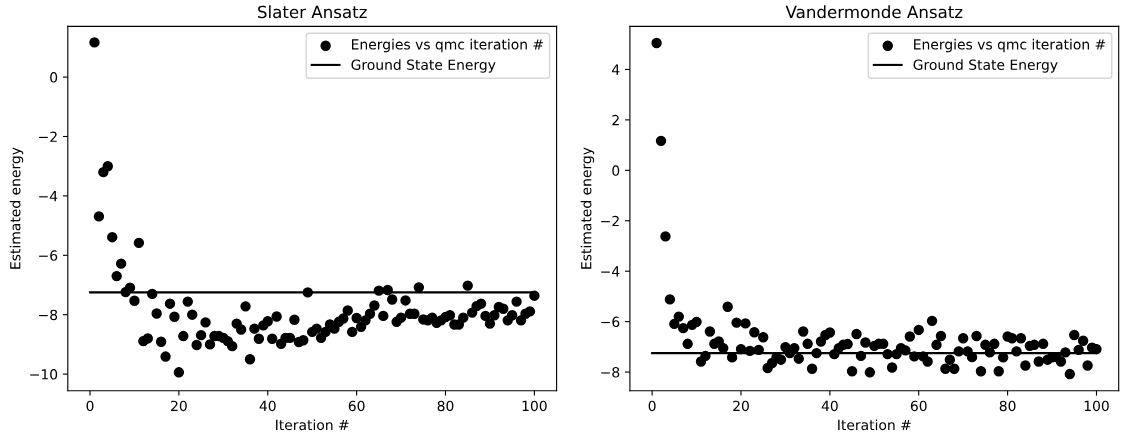 This screenshot has height=439, width=1130. What do you see at coordinates (616, 69) in the screenshot?
I see `y-tick-label: 4` at bounding box center [616, 69].